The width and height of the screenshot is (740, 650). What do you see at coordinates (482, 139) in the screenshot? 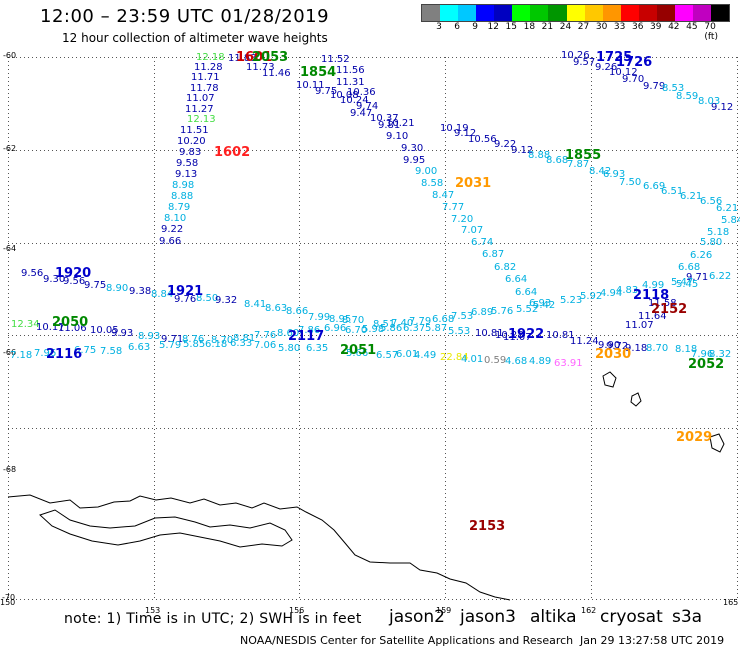
I see `wave-height-value: 10.56` at bounding box center [482, 139].